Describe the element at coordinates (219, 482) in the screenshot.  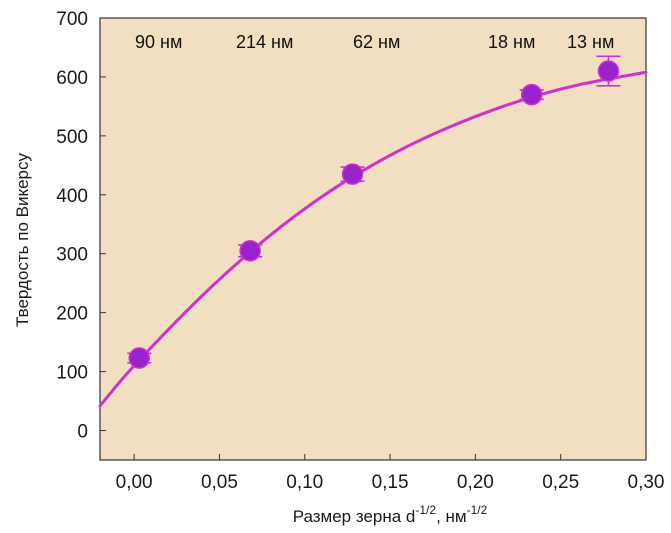
I see `x-tick-label: 0,05` at that location.